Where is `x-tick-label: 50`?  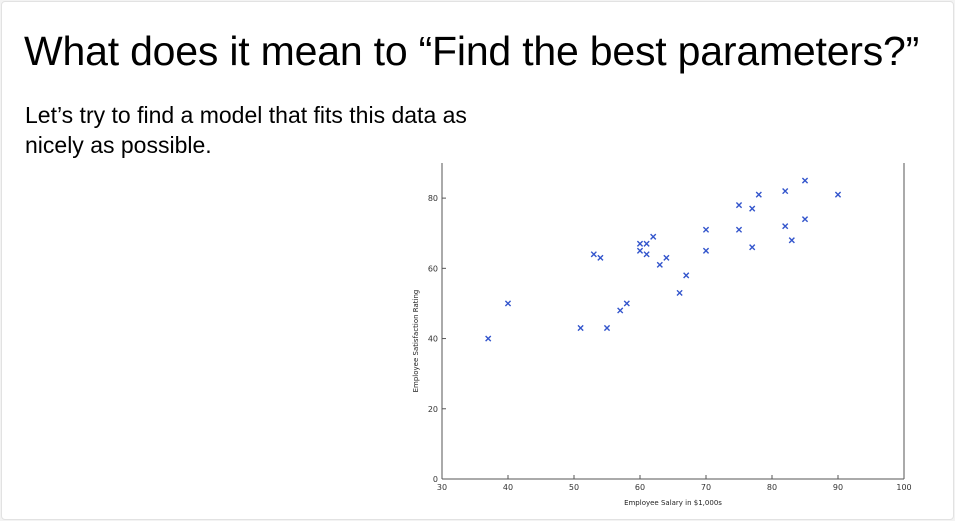
x-tick-label: 50 is located at coordinates (574, 487).